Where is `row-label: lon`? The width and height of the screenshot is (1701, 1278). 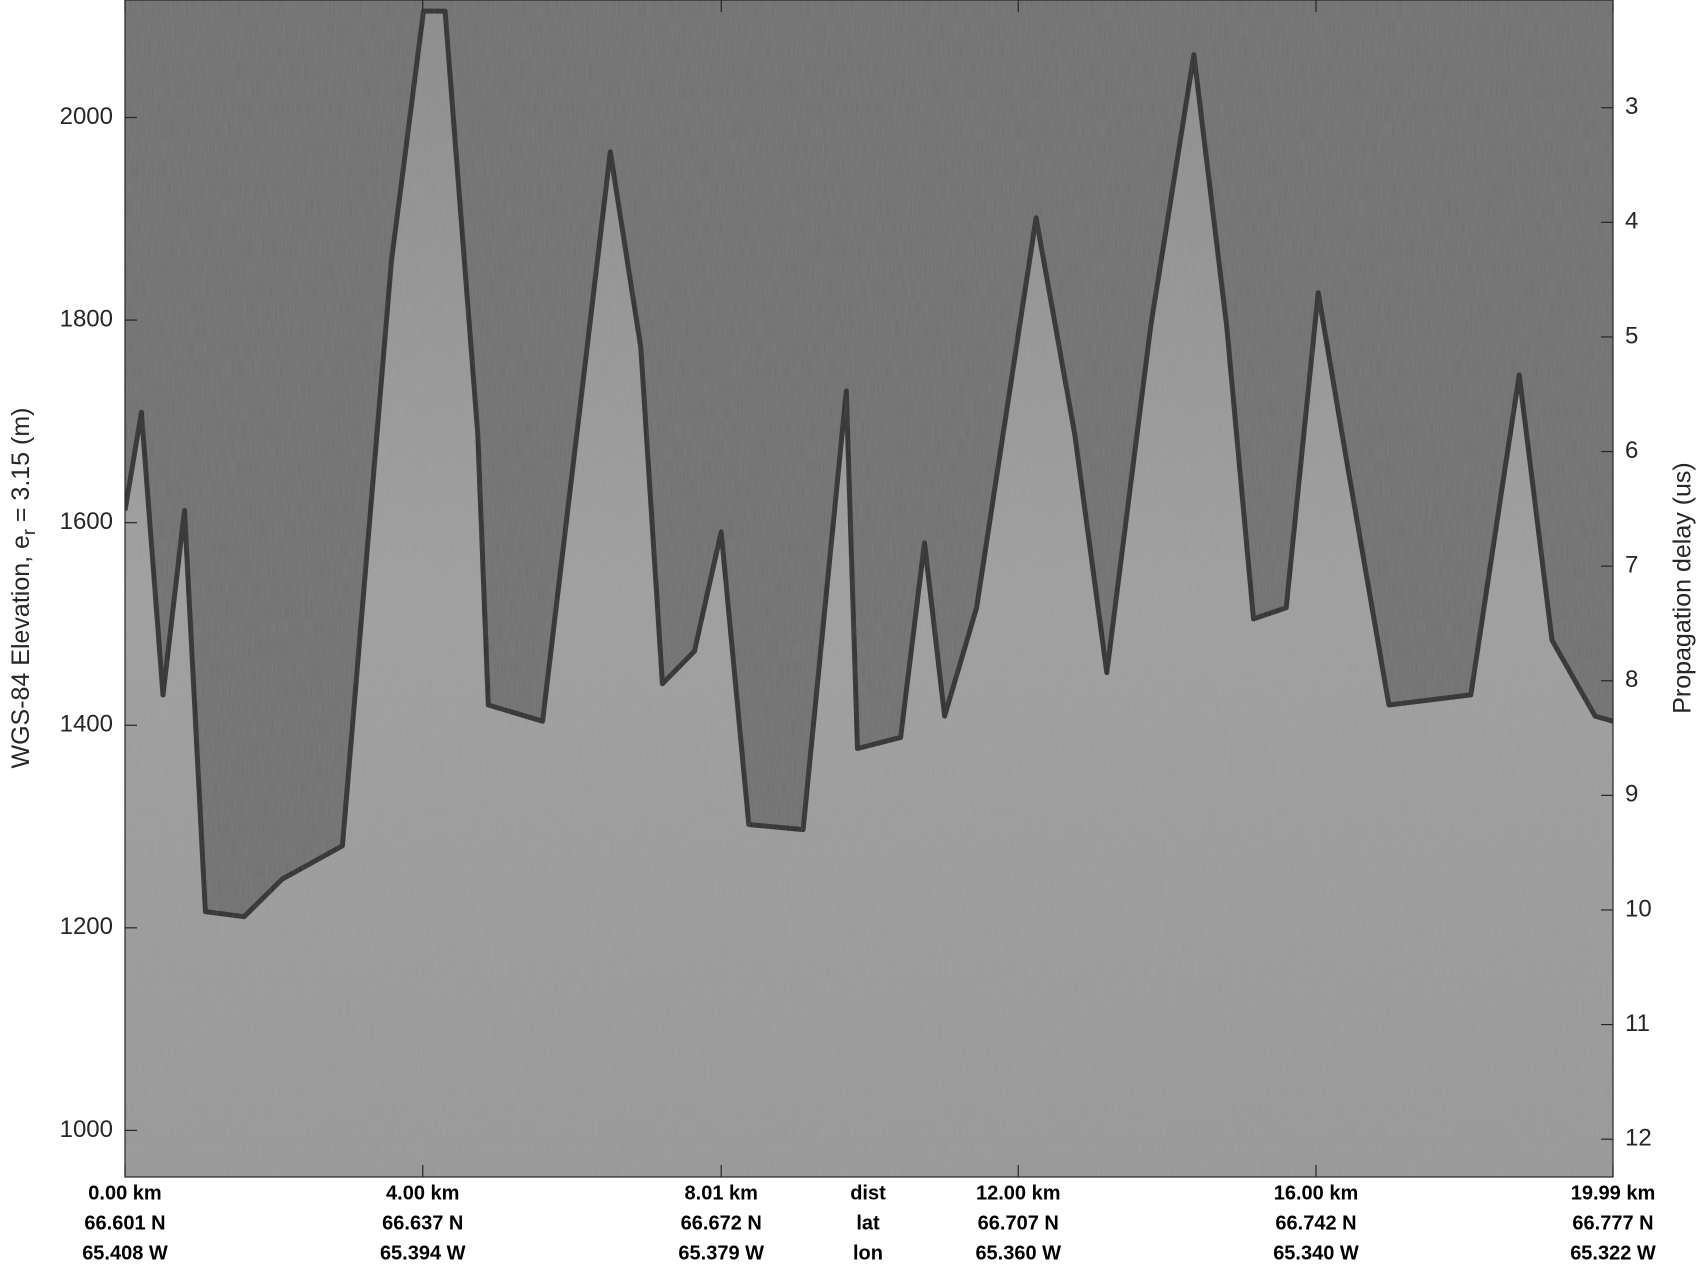
row-label: lon is located at coordinates (868, 1253).